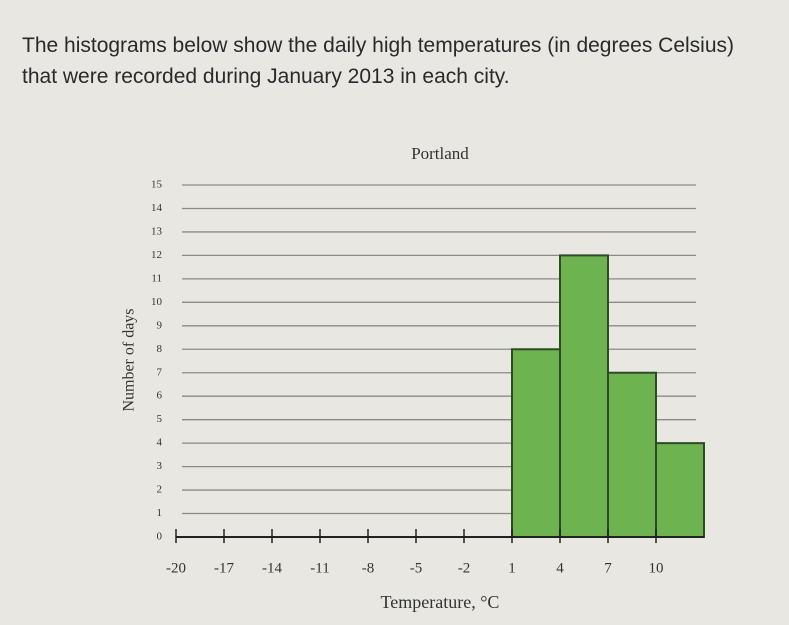  I want to click on x-tick-label: 4, so click(560, 568).